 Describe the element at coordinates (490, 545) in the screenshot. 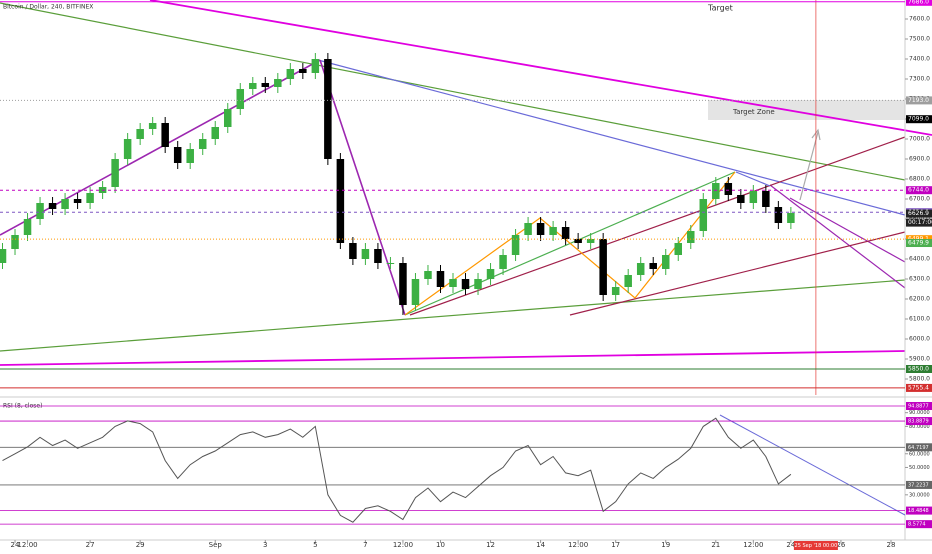

I see `x-tick-label: 12` at that location.